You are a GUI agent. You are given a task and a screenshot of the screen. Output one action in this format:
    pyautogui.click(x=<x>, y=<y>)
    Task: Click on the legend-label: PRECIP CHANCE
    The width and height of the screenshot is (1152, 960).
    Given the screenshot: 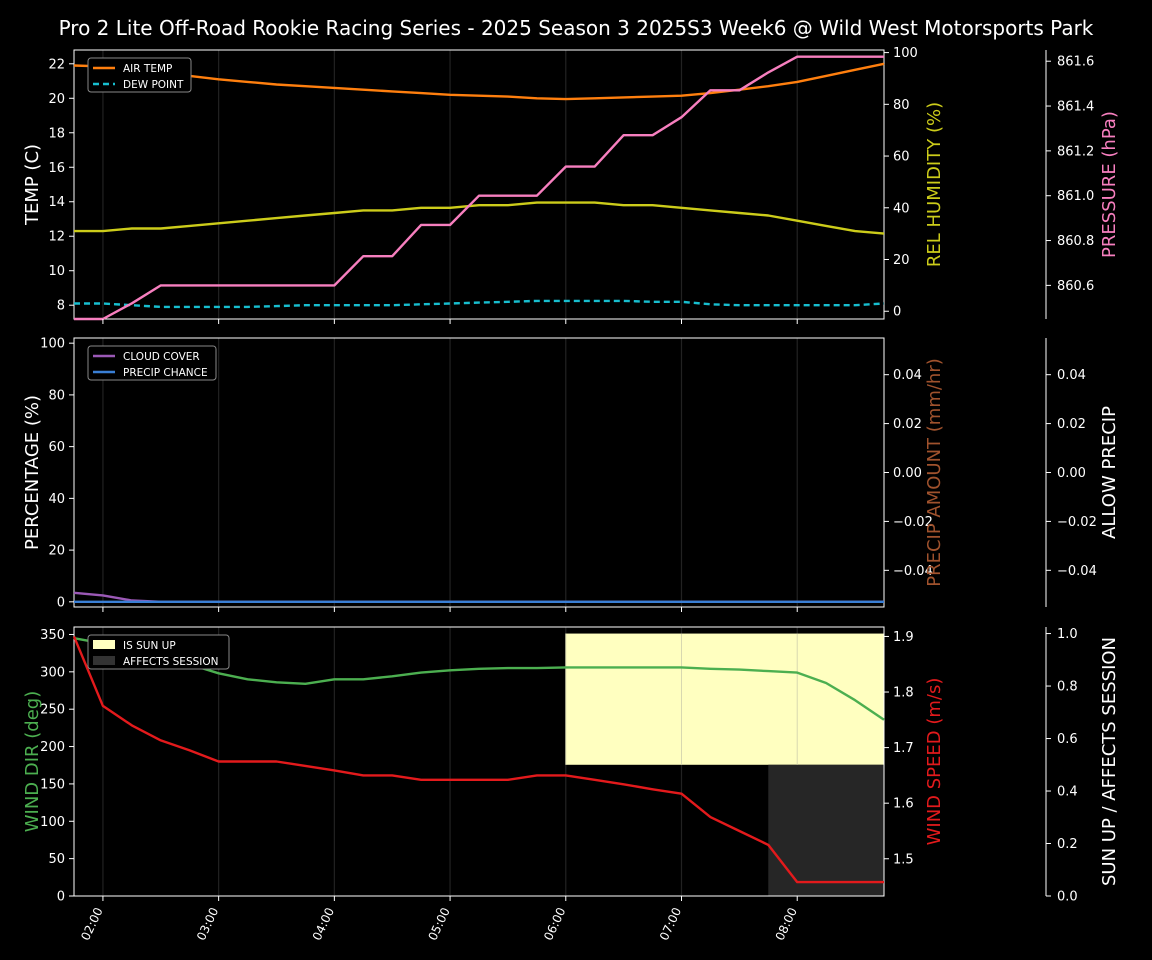 What is the action you would take?
    pyautogui.click(x=165, y=373)
    